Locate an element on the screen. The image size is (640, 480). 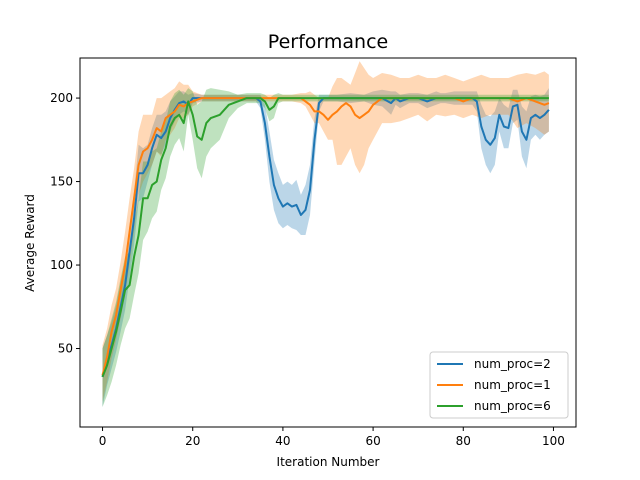
legend-label-3: num_proc=6 is located at coordinates (512, 406).